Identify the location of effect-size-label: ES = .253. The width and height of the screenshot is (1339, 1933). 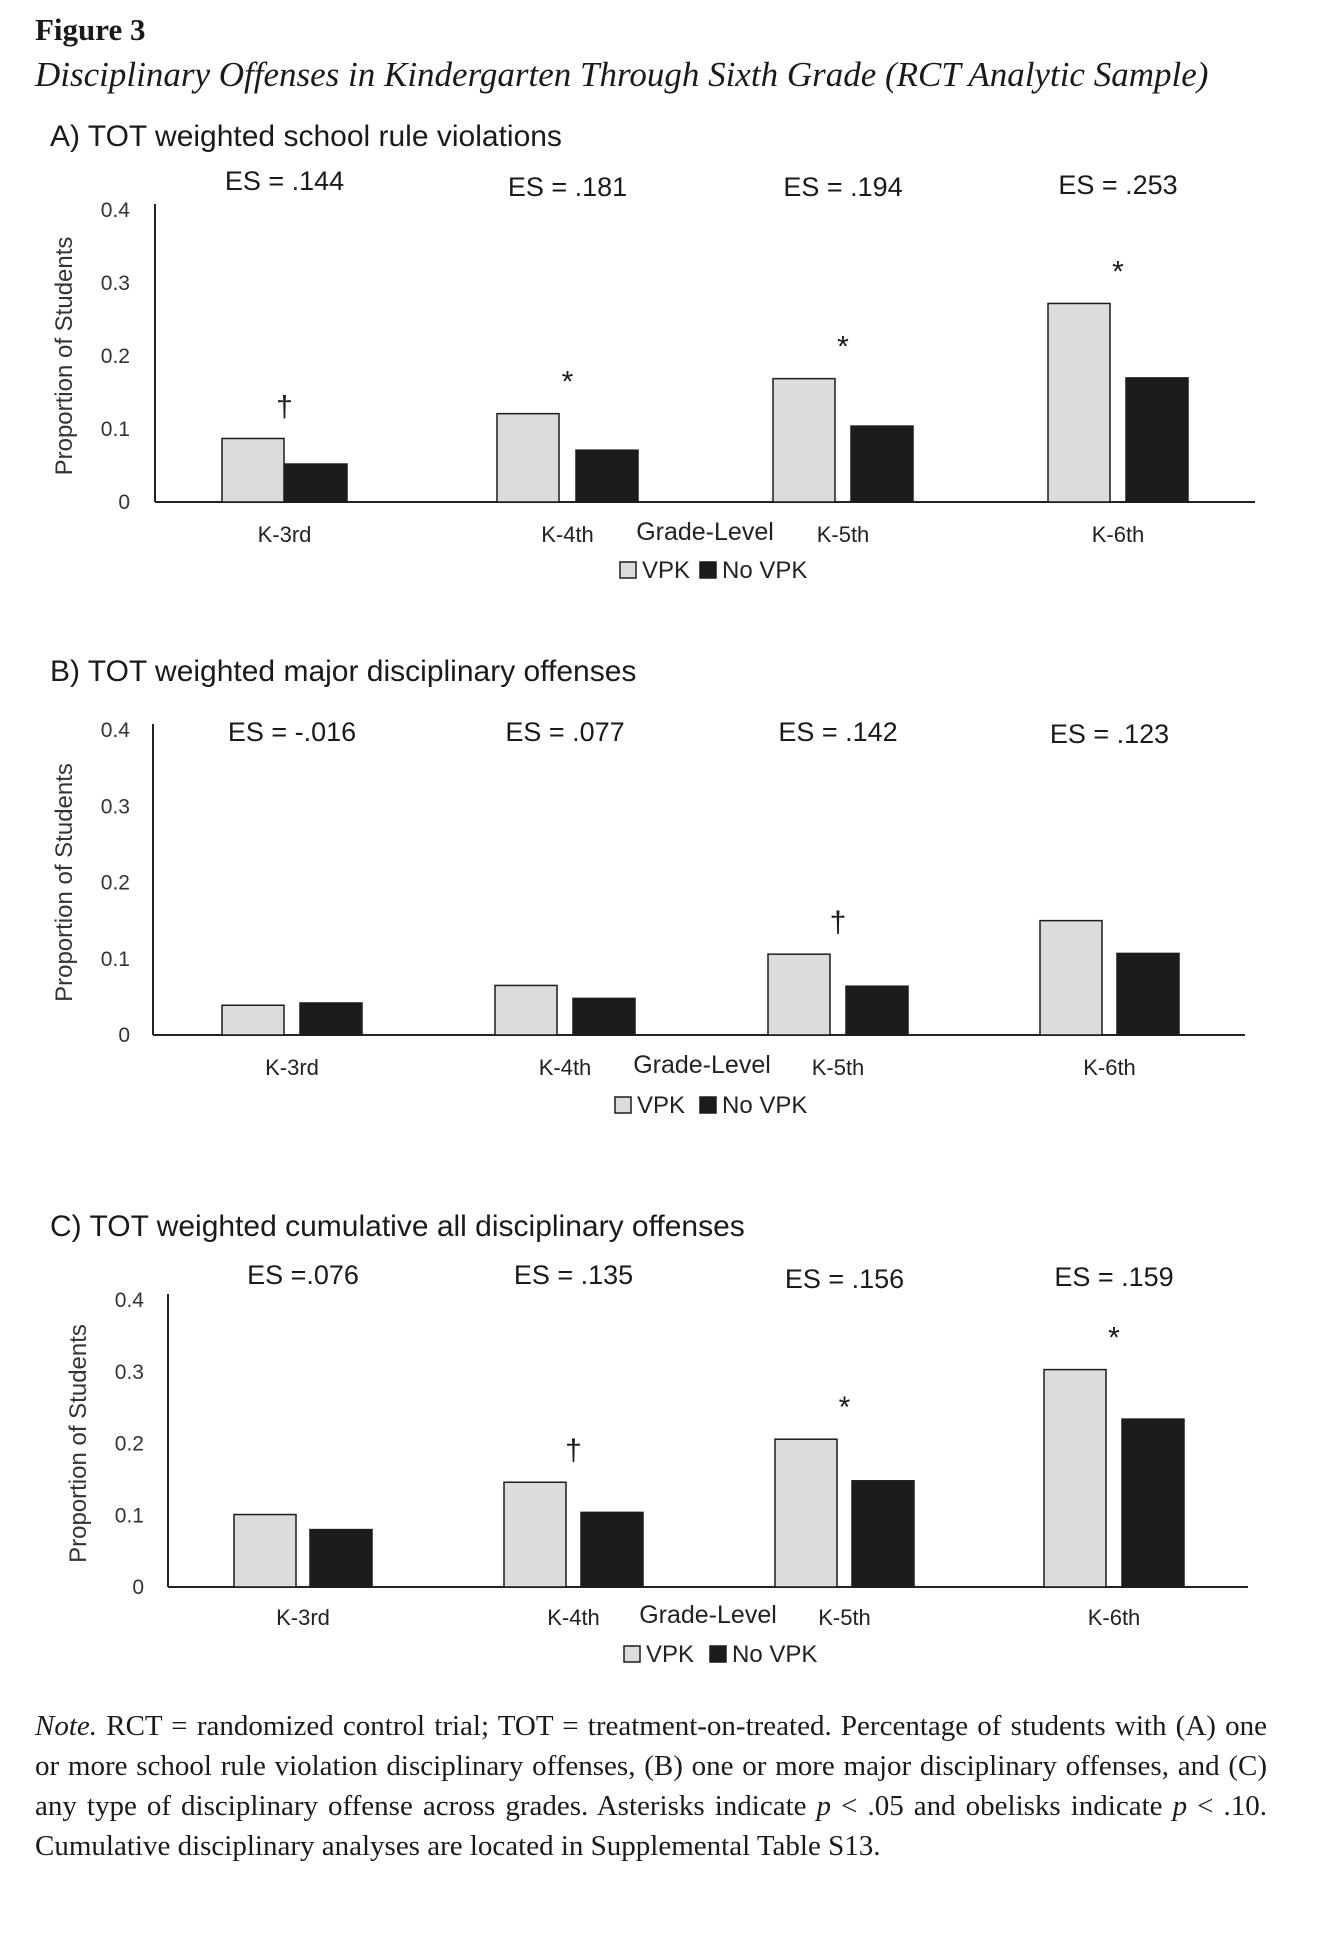
(1117, 185).